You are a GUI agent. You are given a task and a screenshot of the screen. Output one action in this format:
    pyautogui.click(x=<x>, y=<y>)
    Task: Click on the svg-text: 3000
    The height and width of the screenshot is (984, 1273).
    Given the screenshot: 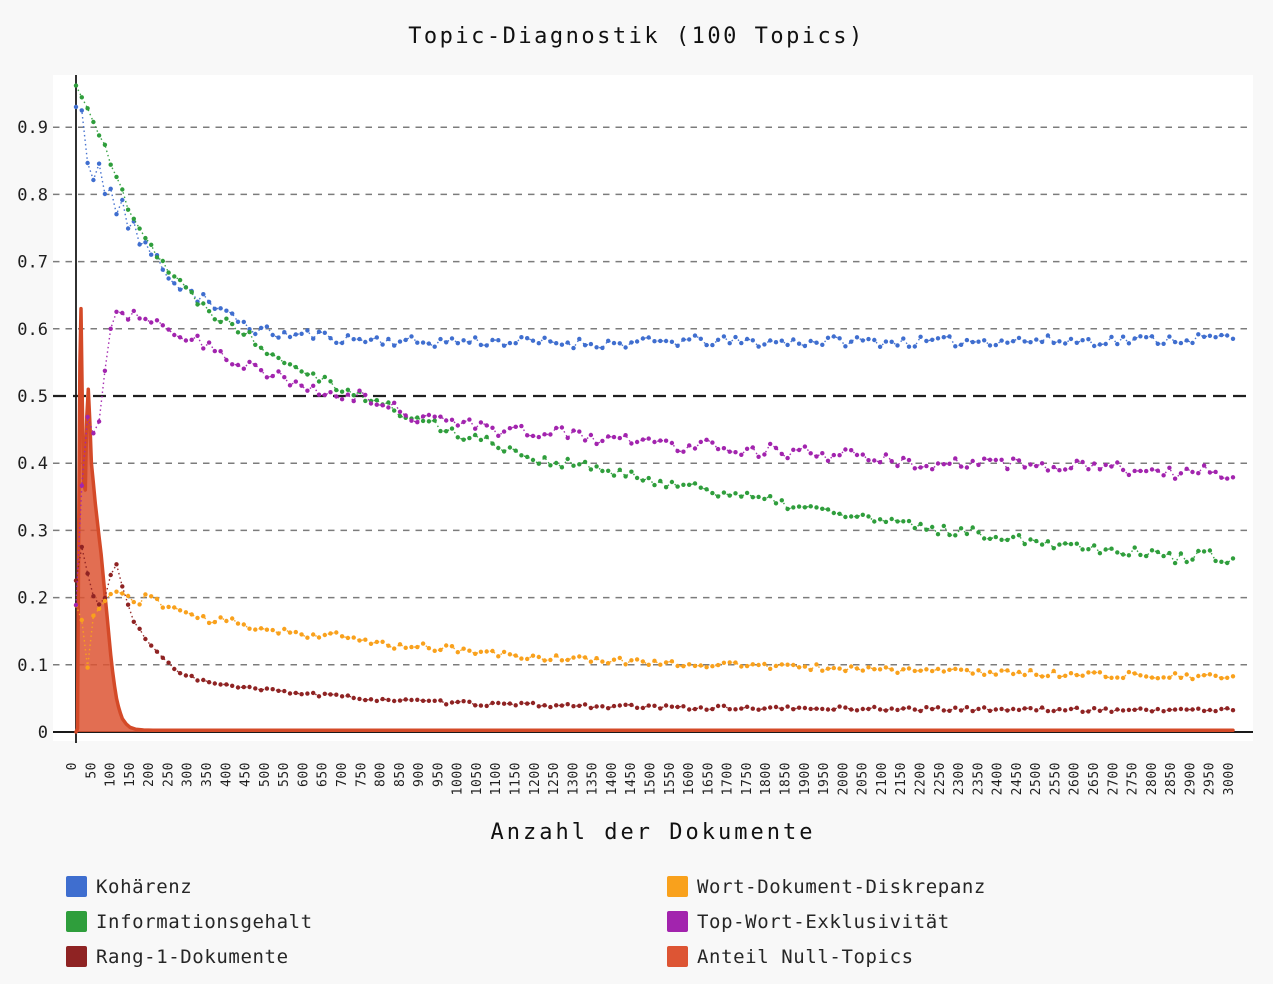 What is the action you would take?
    pyautogui.click(x=1229, y=778)
    